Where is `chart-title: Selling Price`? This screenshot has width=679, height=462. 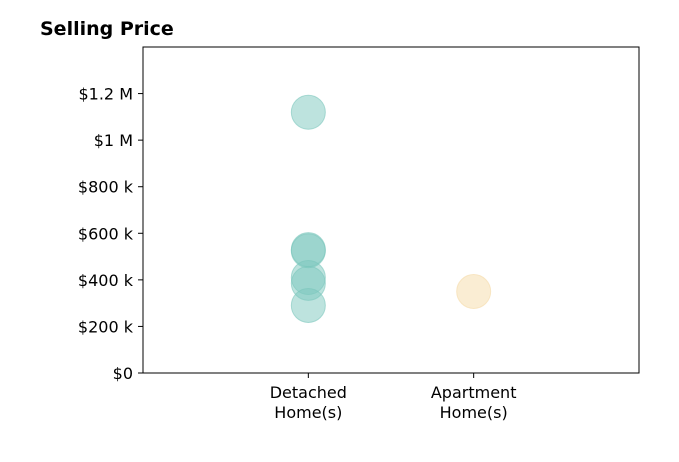
chart-title: Selling Price is located at coordinates (107, 29).